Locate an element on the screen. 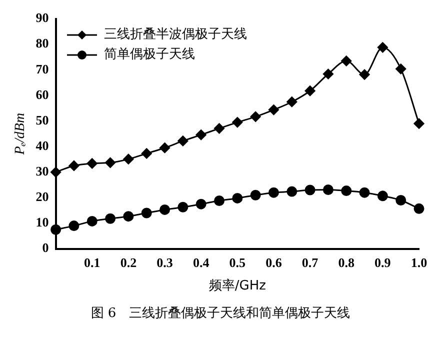  y-tick-label: 30 is located at coordinates (42, 170).